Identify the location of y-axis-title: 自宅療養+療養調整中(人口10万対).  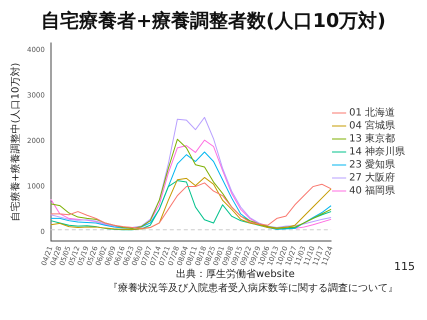
(16, 142).